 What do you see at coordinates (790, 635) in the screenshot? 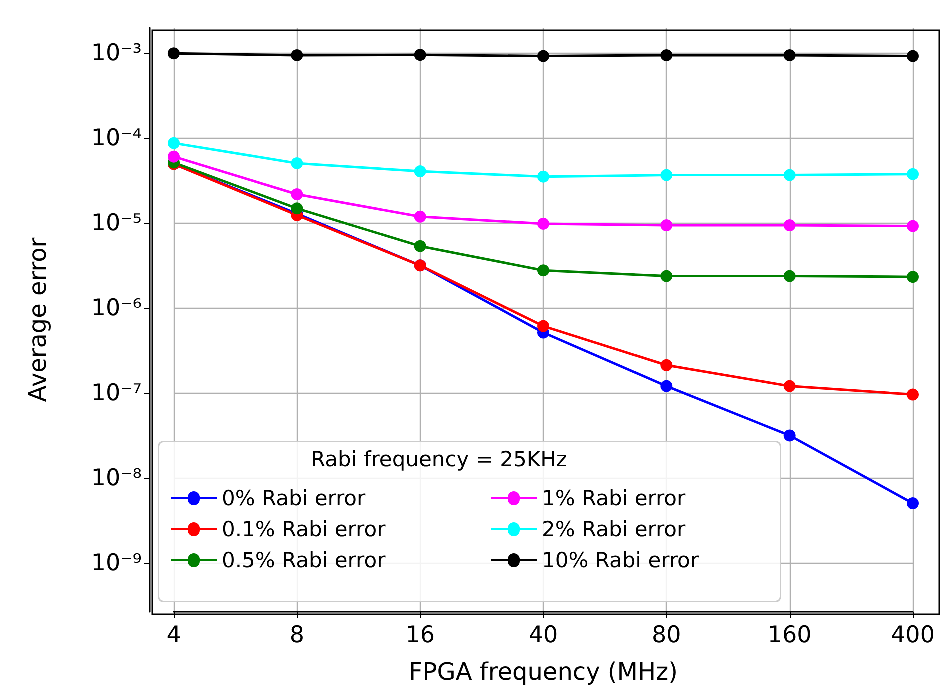
I see `x-tick-label: 160` at bounding box center [790, 635].